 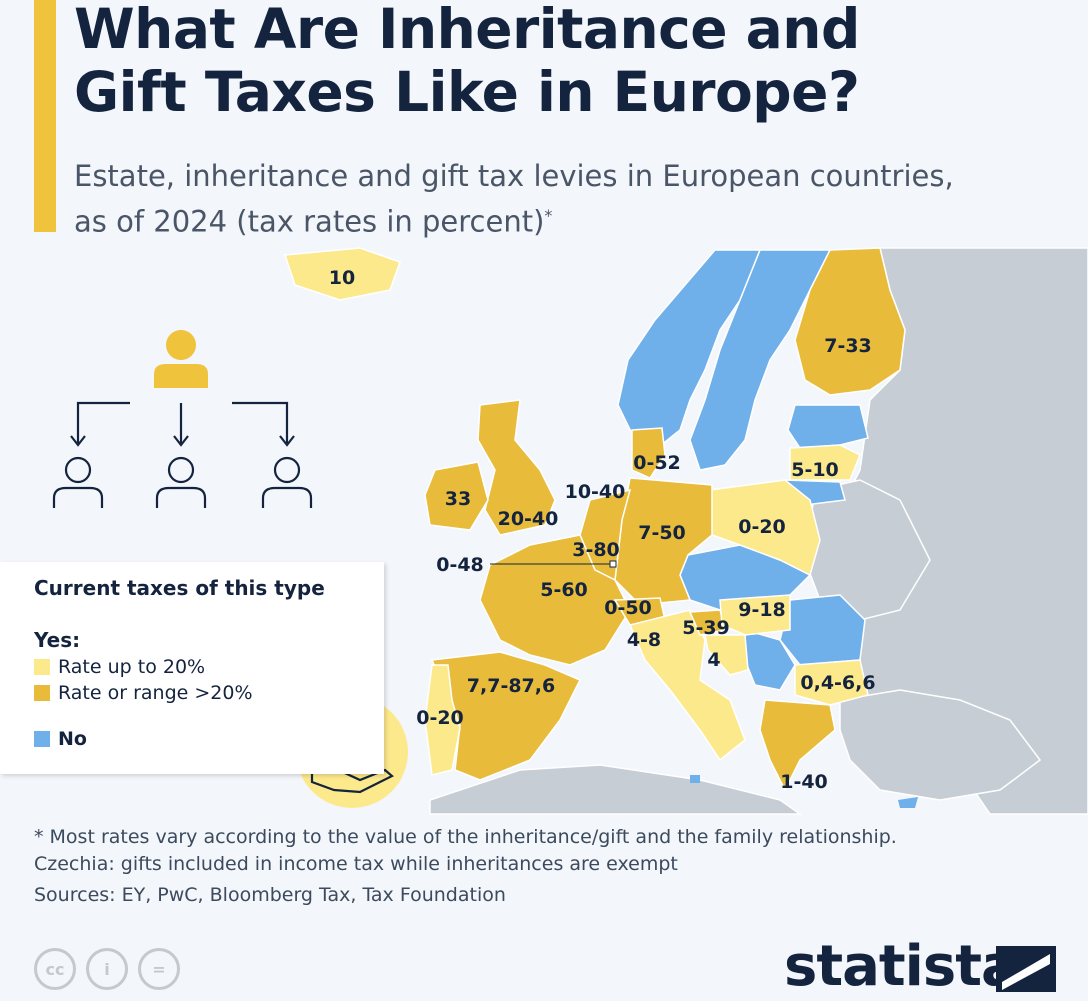 I want to click on label-switzerland: 0-50, so click(x=628, y=608).